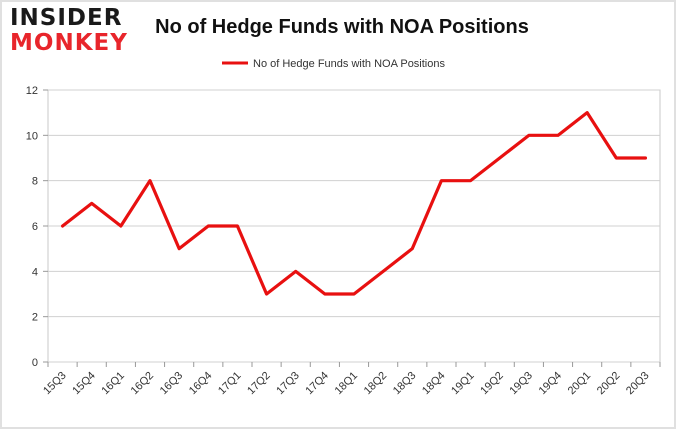 The width and height of the screenshot is (680, 433). I want to click on x-tick-label: 17Q1, so click(230, 384).